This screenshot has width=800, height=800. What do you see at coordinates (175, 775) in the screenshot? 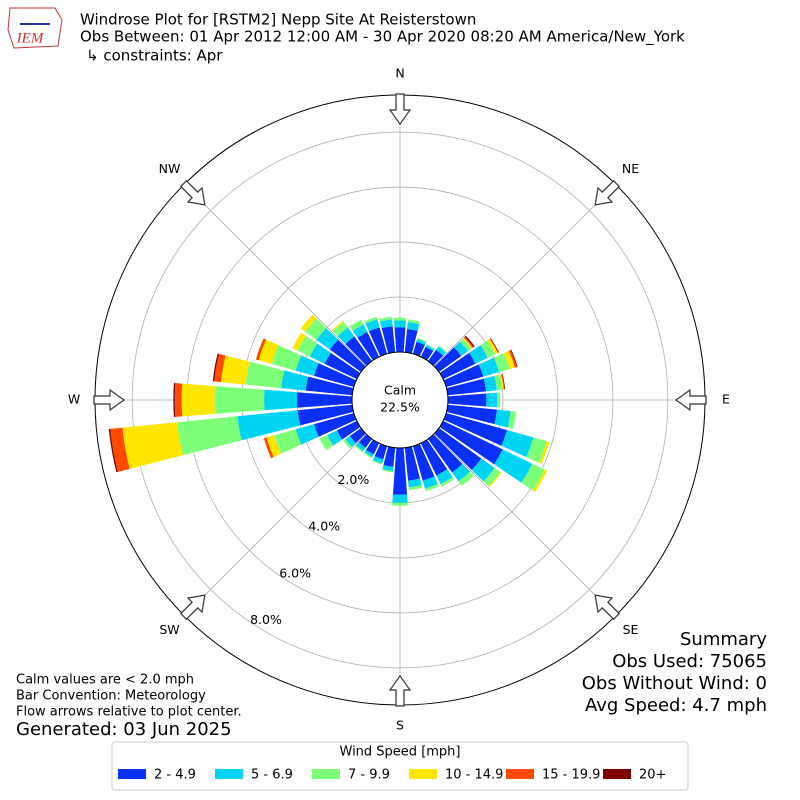
I see `legend-label: 2 - 4.9` at bounding box center [175, 775].